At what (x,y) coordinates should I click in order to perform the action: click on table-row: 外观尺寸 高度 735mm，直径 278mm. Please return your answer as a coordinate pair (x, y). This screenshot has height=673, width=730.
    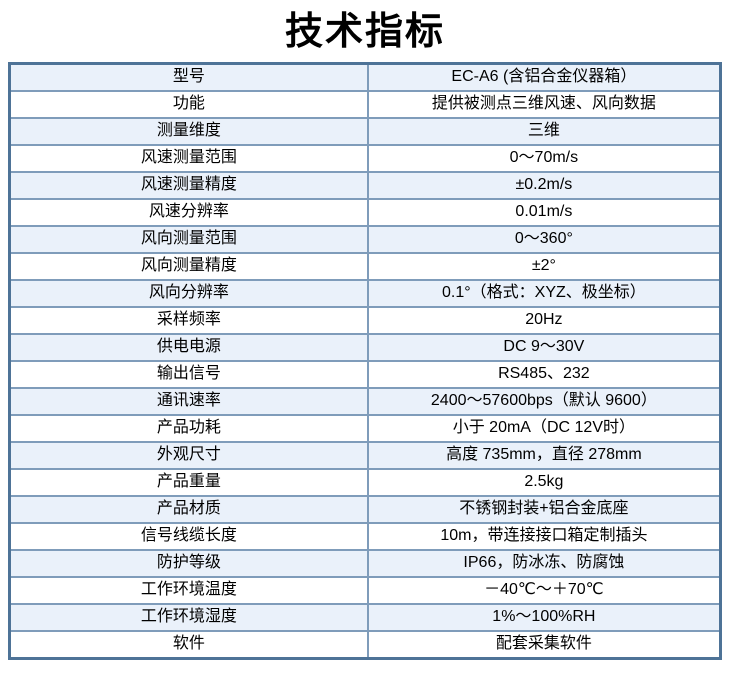
    Looking at the image, I should click on (365, 455).